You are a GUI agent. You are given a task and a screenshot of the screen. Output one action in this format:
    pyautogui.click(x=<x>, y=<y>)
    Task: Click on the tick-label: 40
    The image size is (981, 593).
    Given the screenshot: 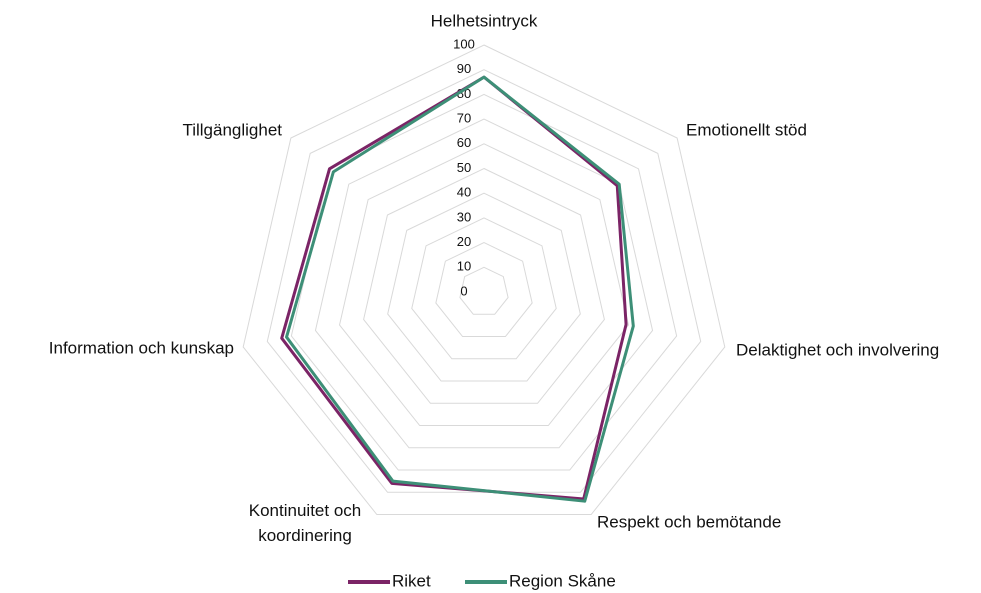 What is the action you would take?
    pyautogui.click(x=464, y=192)
    